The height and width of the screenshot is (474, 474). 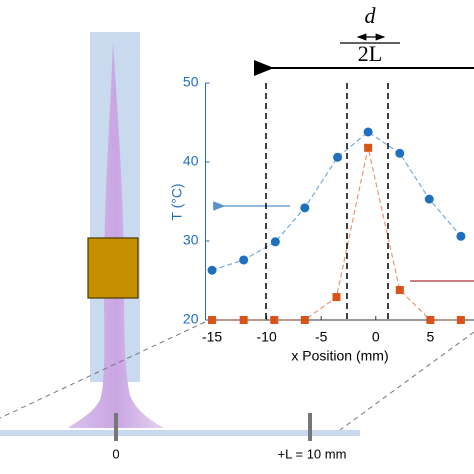 I want to click on x-tick-label: -15, so click(x=212, y=337).